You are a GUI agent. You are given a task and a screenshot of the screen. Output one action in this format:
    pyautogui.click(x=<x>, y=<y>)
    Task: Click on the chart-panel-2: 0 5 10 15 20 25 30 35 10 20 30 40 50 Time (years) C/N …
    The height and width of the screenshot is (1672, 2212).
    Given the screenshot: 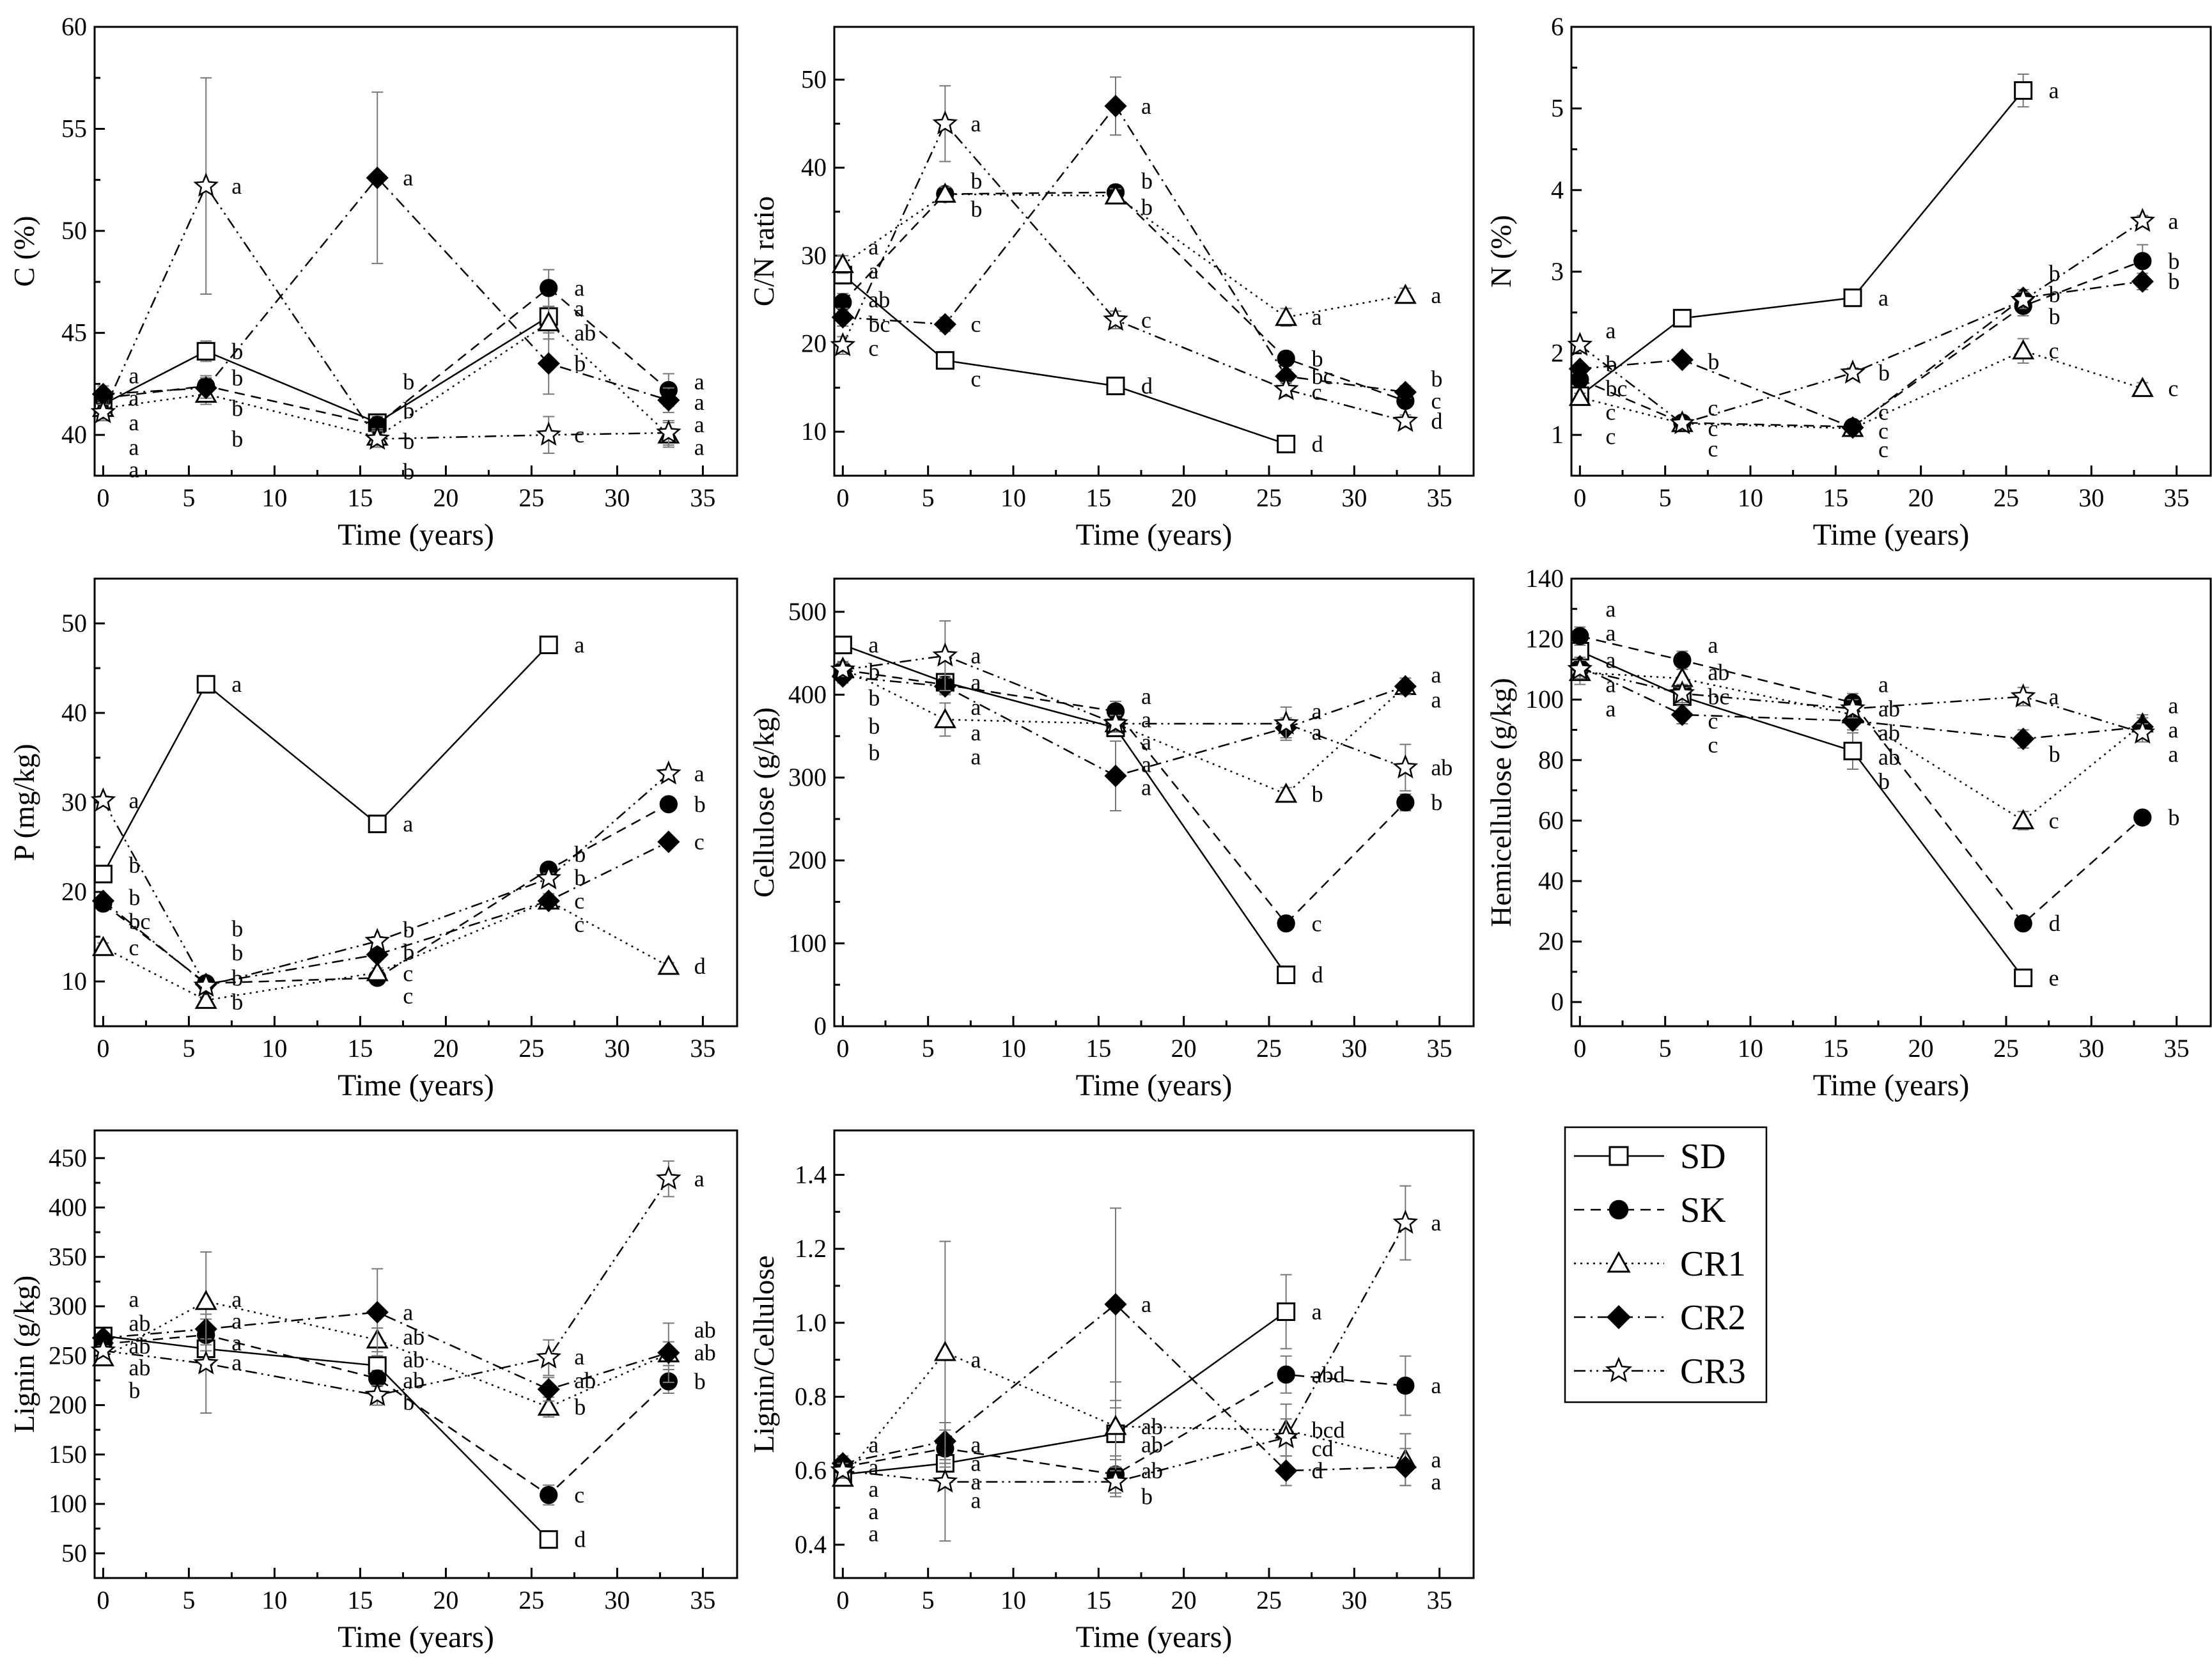 What is the action you would take?
    pyautogui.click(x=1111, y=289)
    